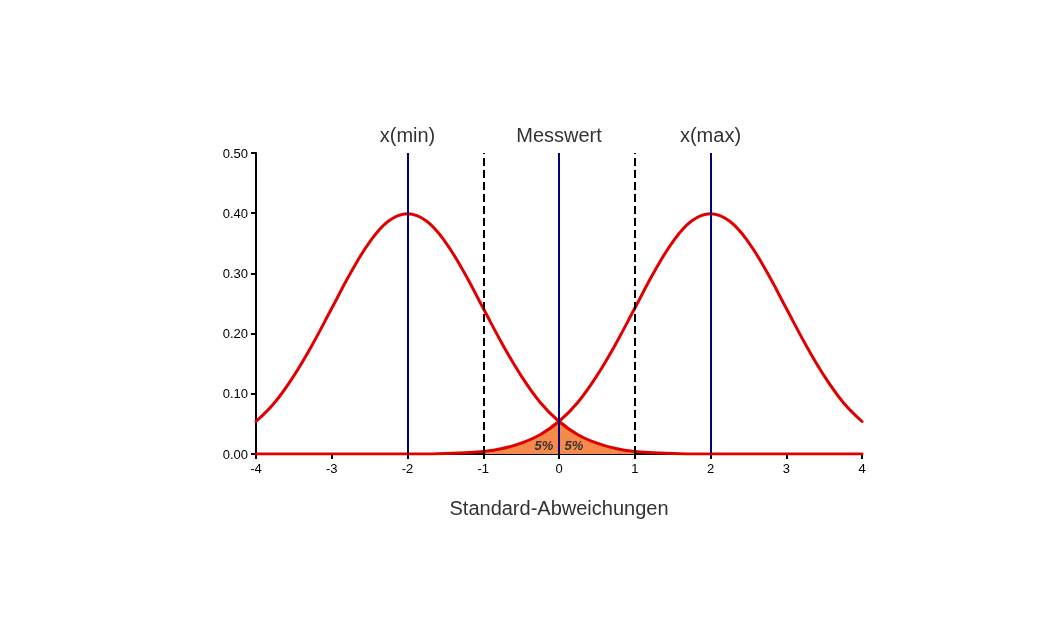 The height and width of the screenshot is (637, 1052). What do you see at coordinates (407, 135) in the screenshot?
I see `ref-line-label: x(min)` at bounding box center [407, 135].